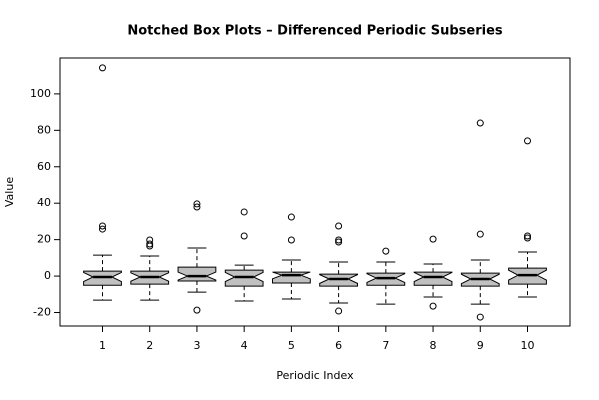  What do you see at coordinates (9, 192) in the screenshot?
I see `y-axis-label: Value` at bounding box center [9, 192].